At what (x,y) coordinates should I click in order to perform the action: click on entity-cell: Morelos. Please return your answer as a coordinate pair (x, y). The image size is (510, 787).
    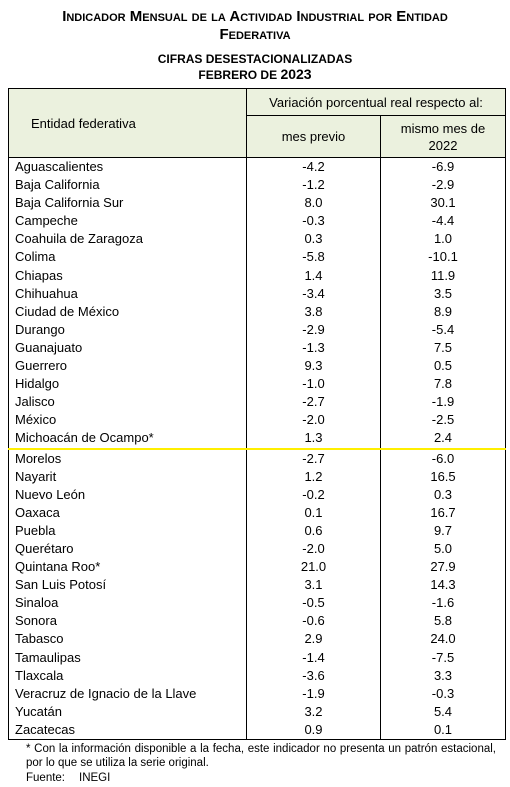
    Looking at the image, I should click on (127, 458).